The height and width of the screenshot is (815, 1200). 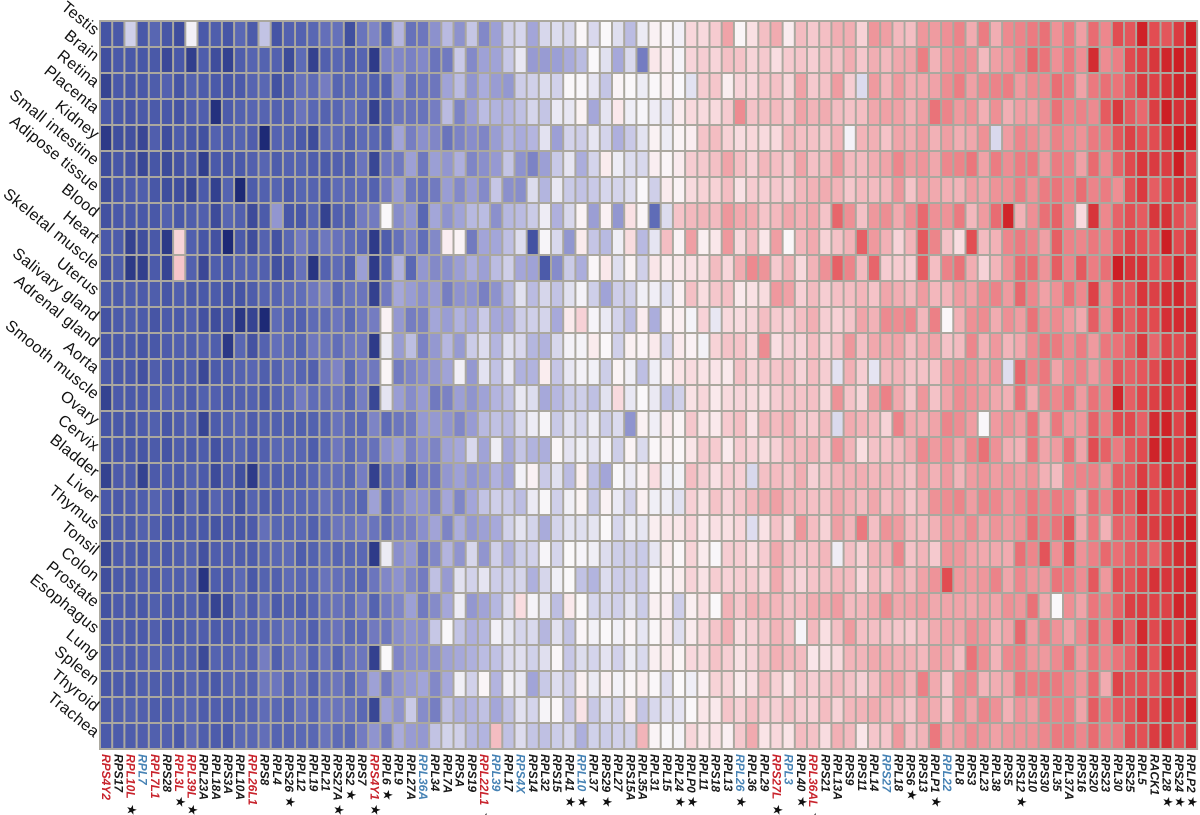 I want to click on svg-text: RPL13, so click(x=728, y=773).